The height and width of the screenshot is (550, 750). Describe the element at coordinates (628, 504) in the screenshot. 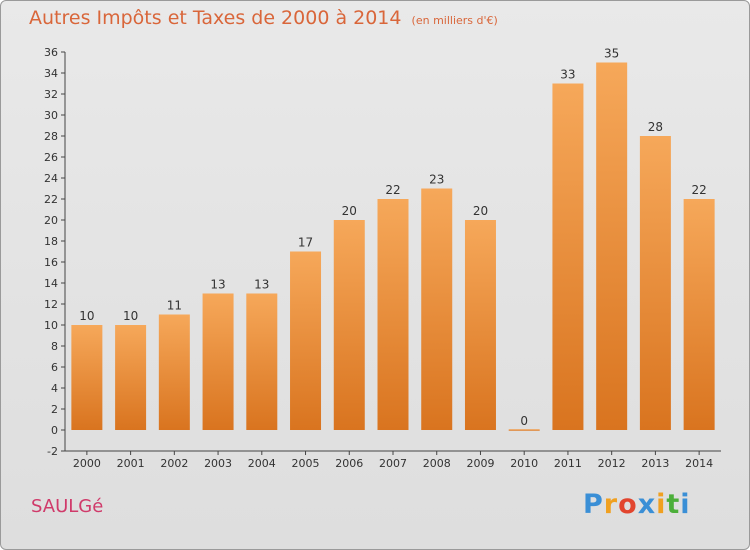

I see `logo-letter: o` at that location.